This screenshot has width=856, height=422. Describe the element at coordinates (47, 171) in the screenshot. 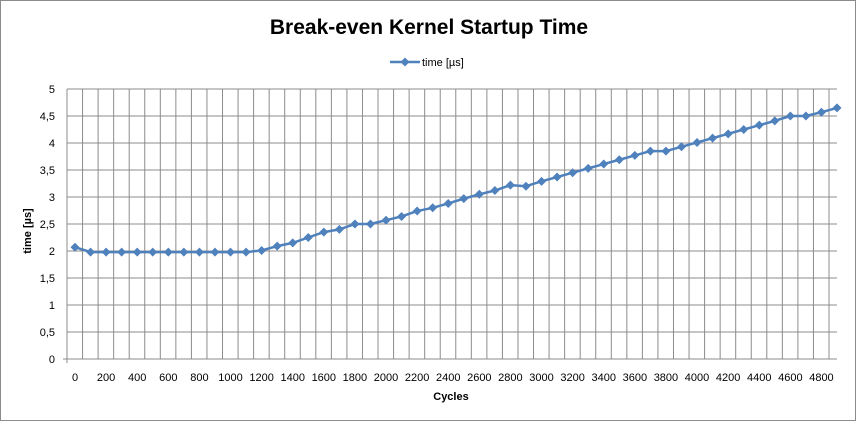

I see `y-tick-label: 3,5` at that location.